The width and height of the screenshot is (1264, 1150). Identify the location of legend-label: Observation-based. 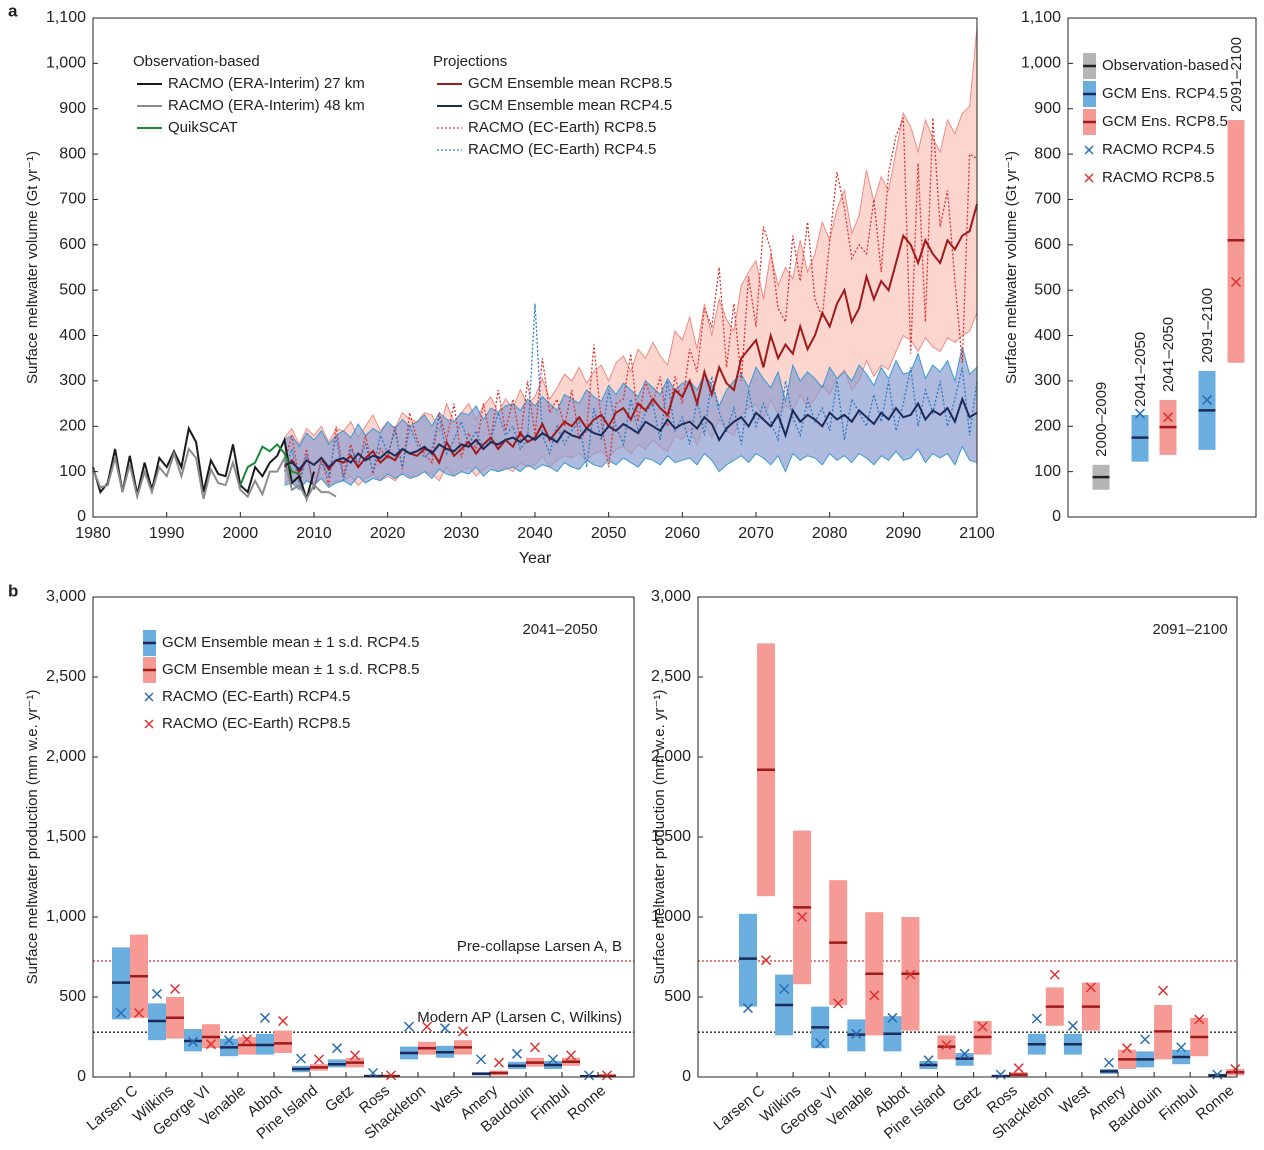
(1165, 65).